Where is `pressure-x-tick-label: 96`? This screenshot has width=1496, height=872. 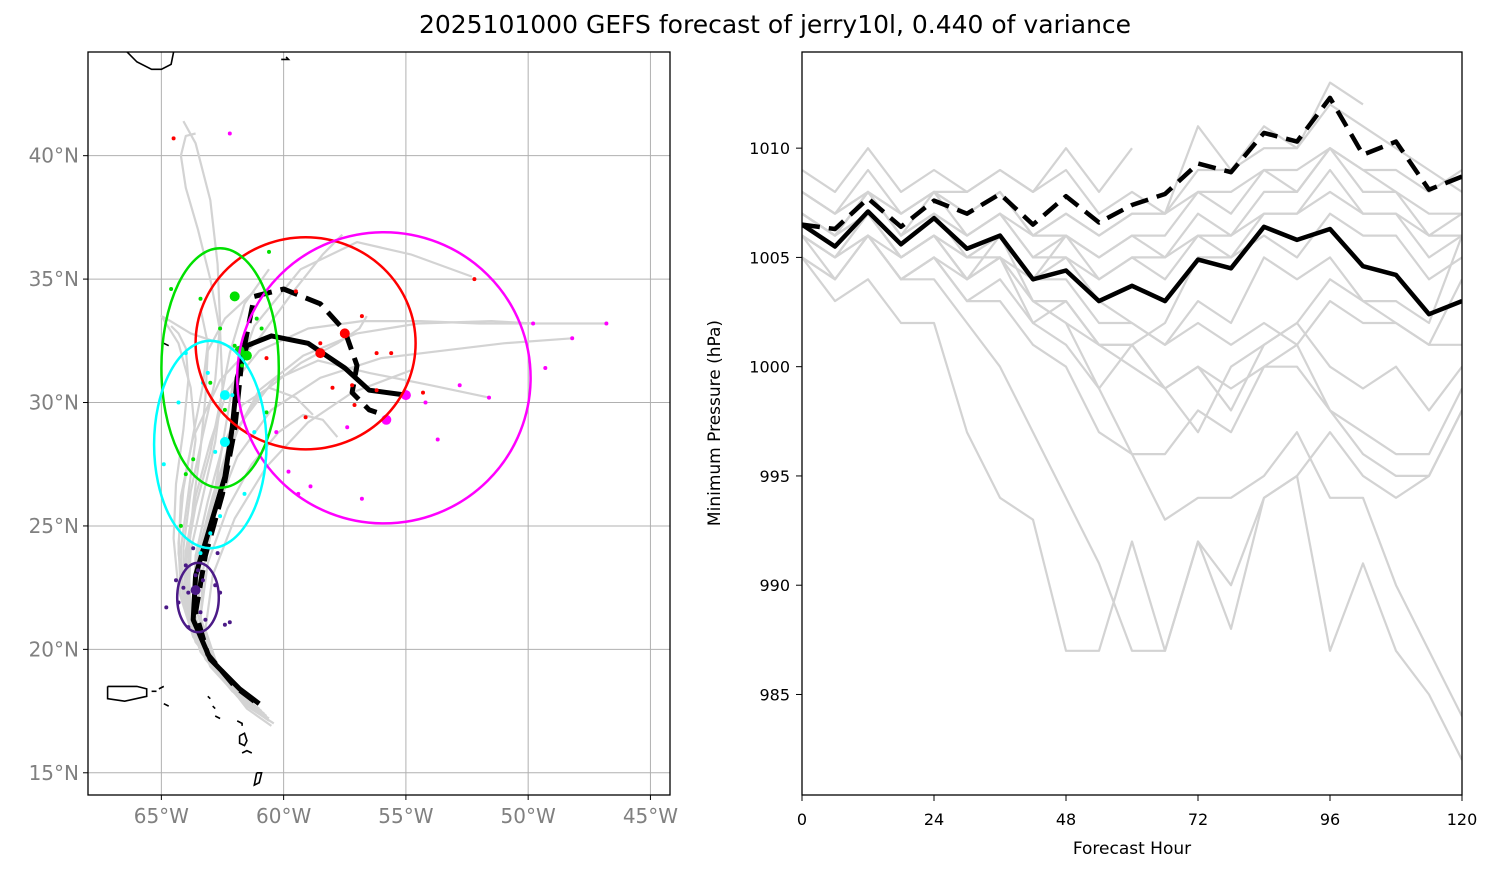 pressure-x-tick-label: 96 is located at coordinates (1330, 819).